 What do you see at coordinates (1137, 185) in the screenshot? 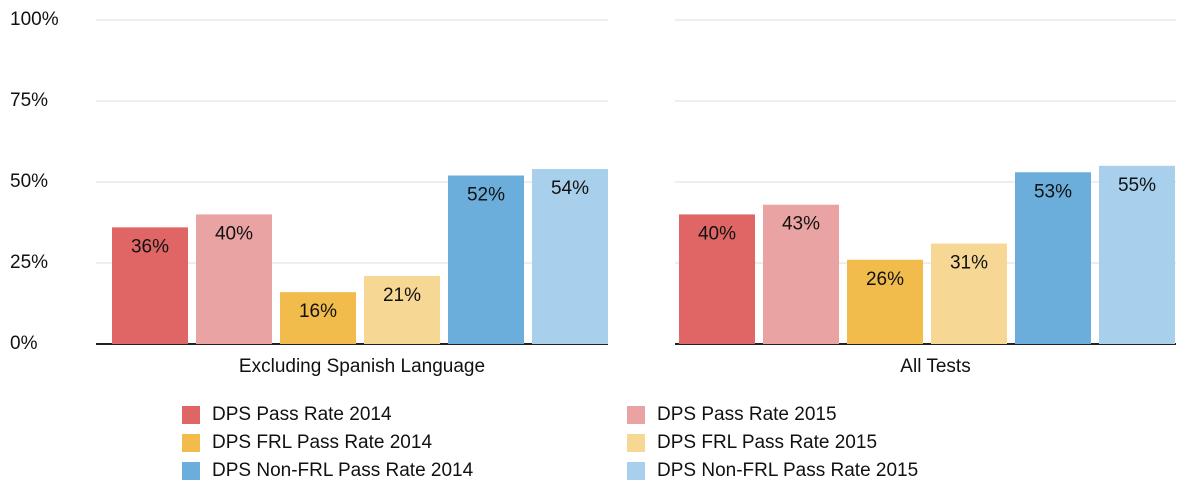
I see `data-label: 55%` at bounding box center [1137, 185].